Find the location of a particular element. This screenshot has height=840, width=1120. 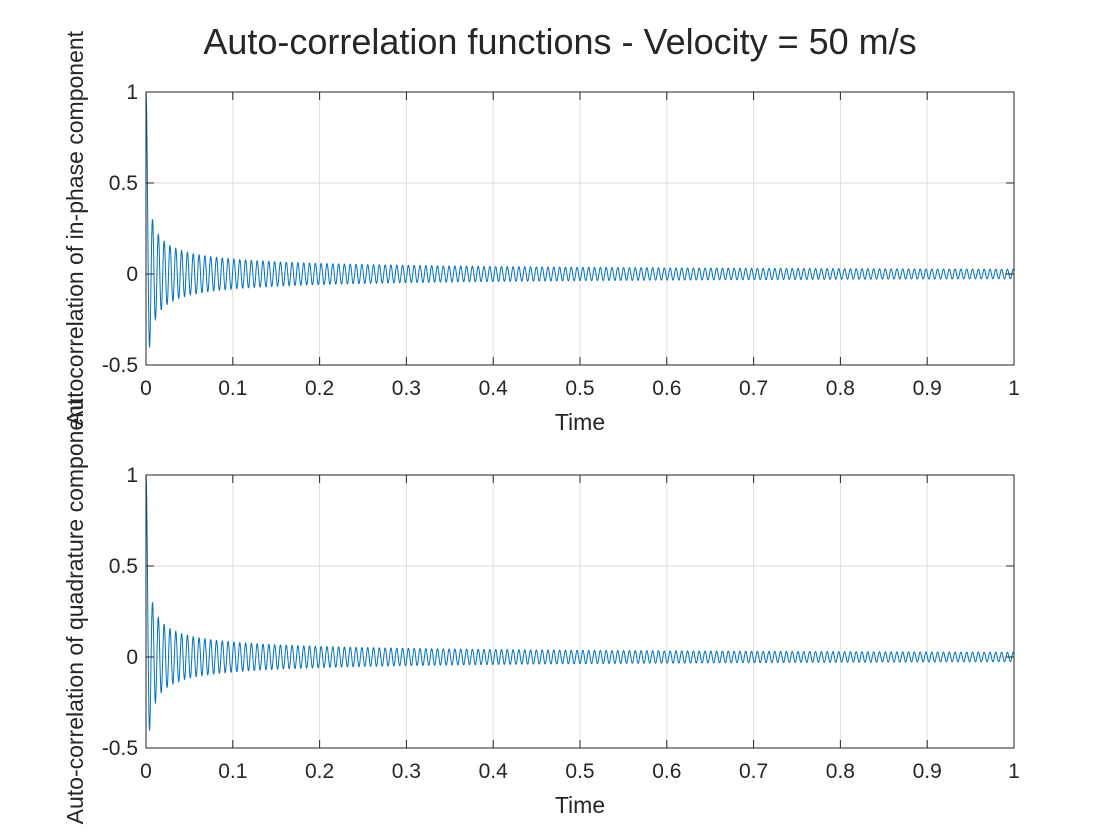

y-axis-label: Autocorrelation of in-phase component is located at coordinates (75, 228).